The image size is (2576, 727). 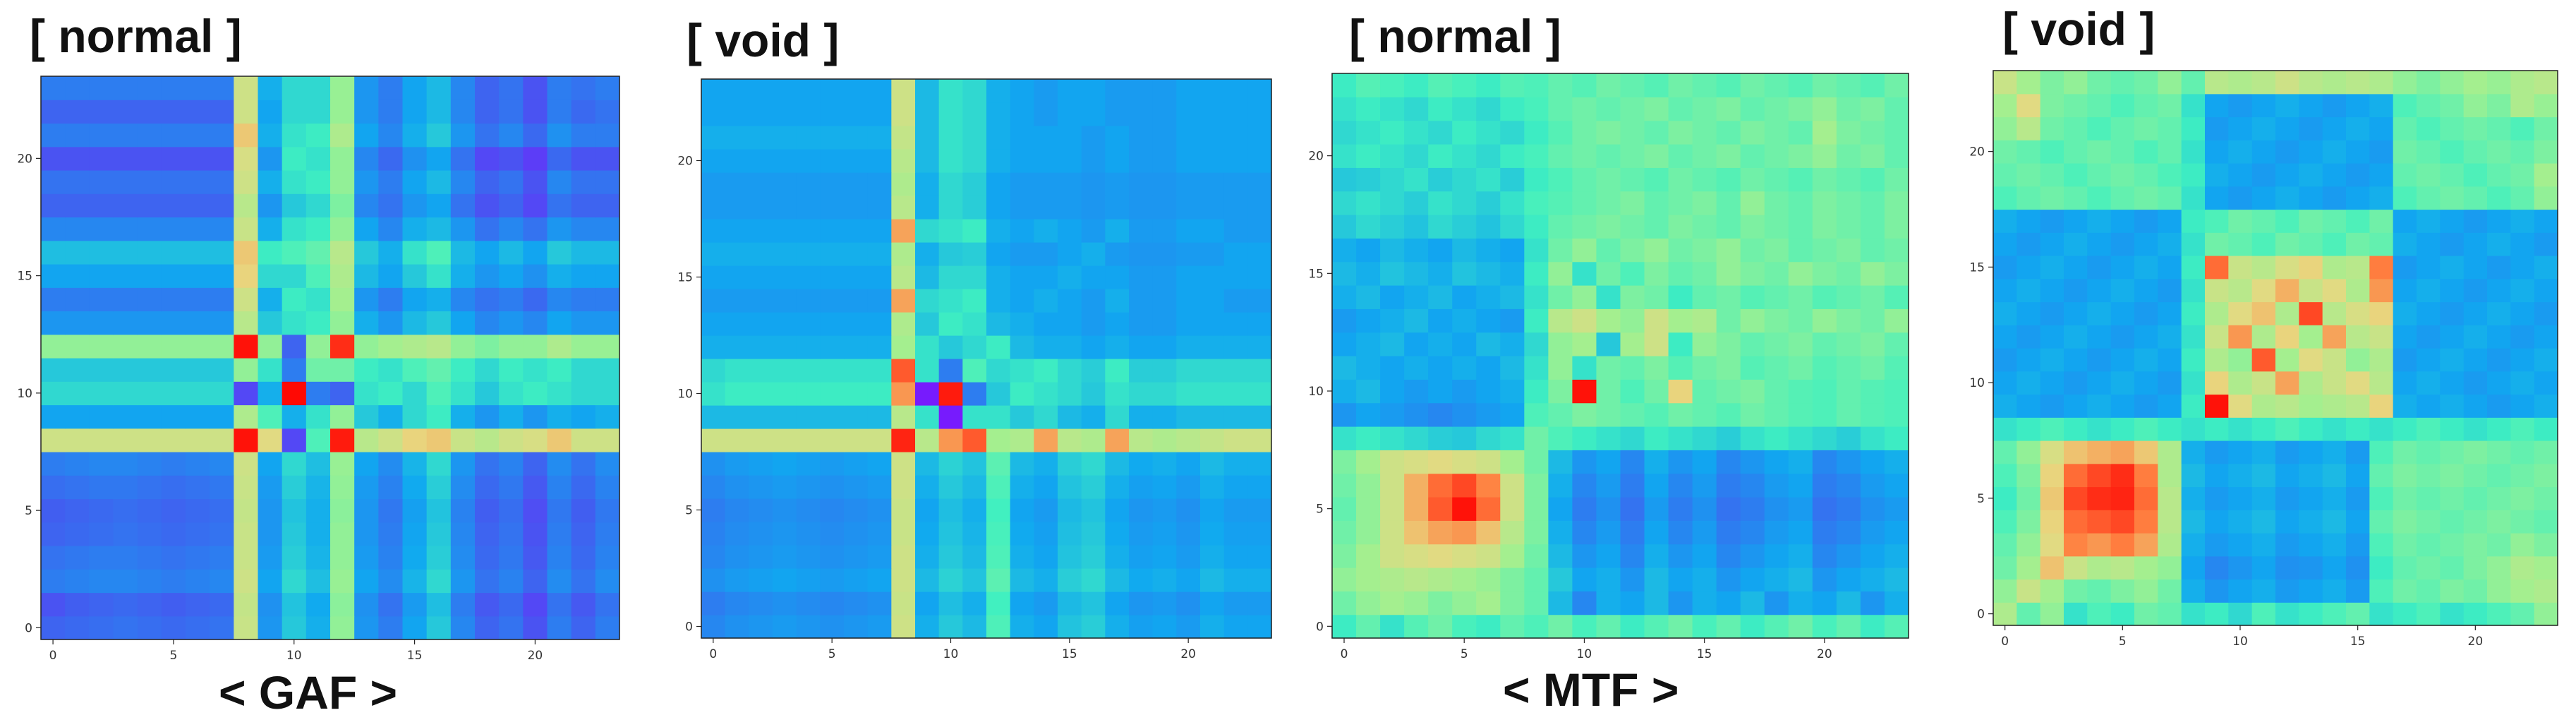 I want to click on y-tick-label: 15, so click(x=1316, y=274).